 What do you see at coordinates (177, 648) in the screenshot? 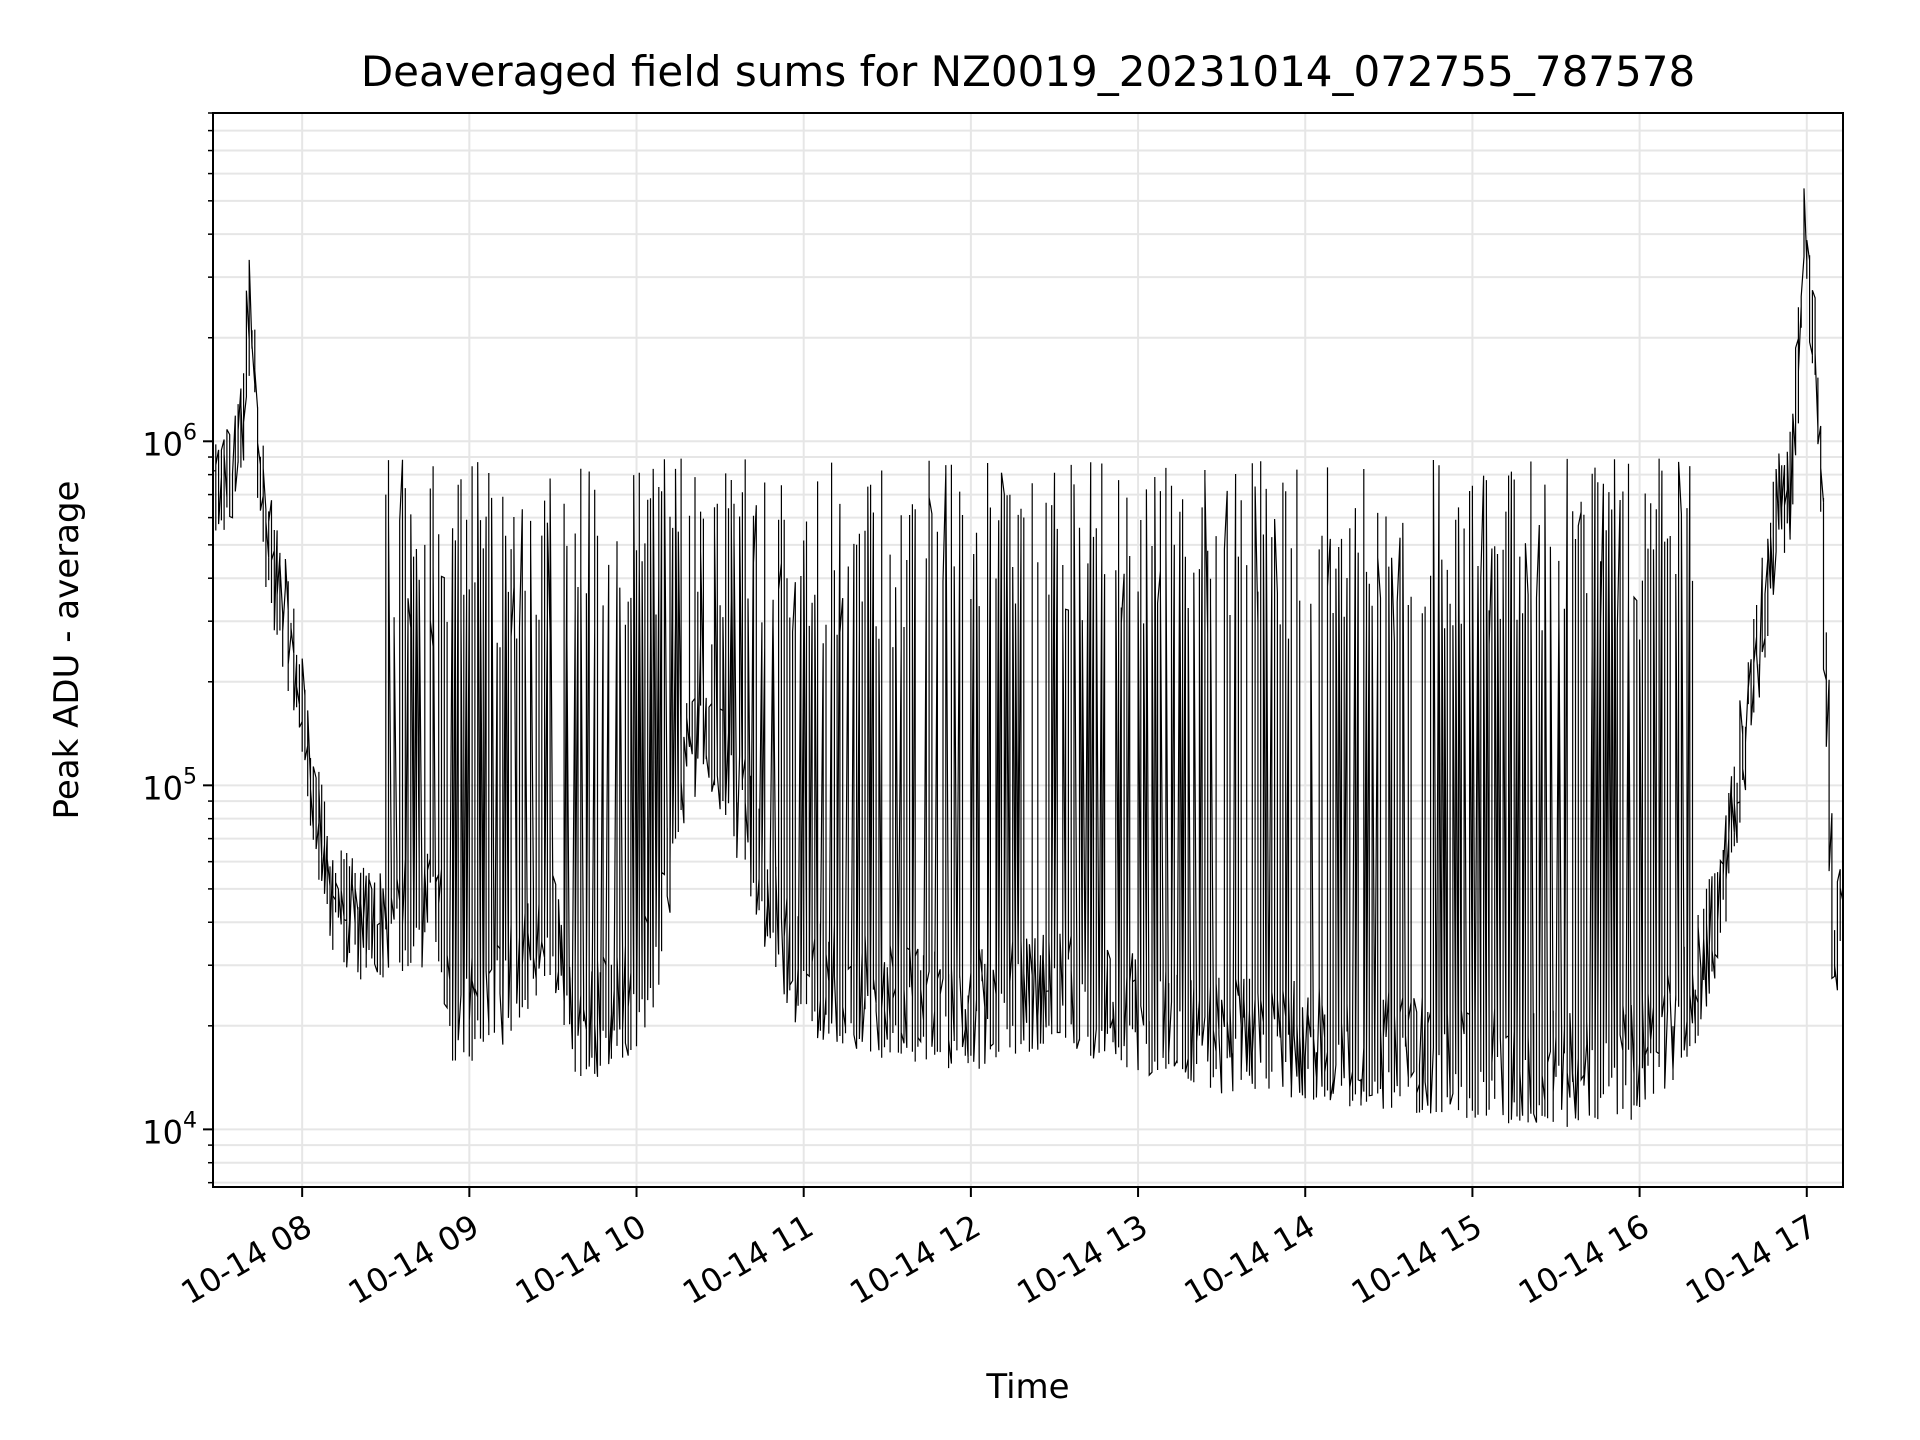
I see `y-axis-ticks: 10⁴ 10⁵ 10⁶` at bounding box center [177, 648].